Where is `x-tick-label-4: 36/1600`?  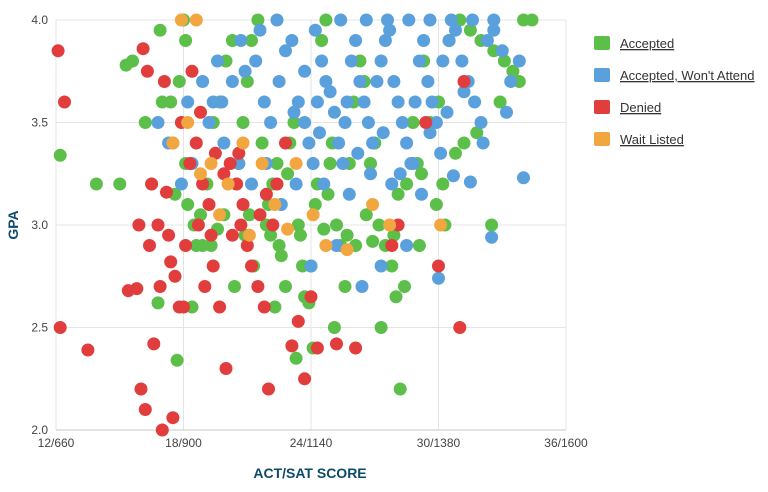 x-tick-label-4: 36/1600 is located at coordinates (566, 443).